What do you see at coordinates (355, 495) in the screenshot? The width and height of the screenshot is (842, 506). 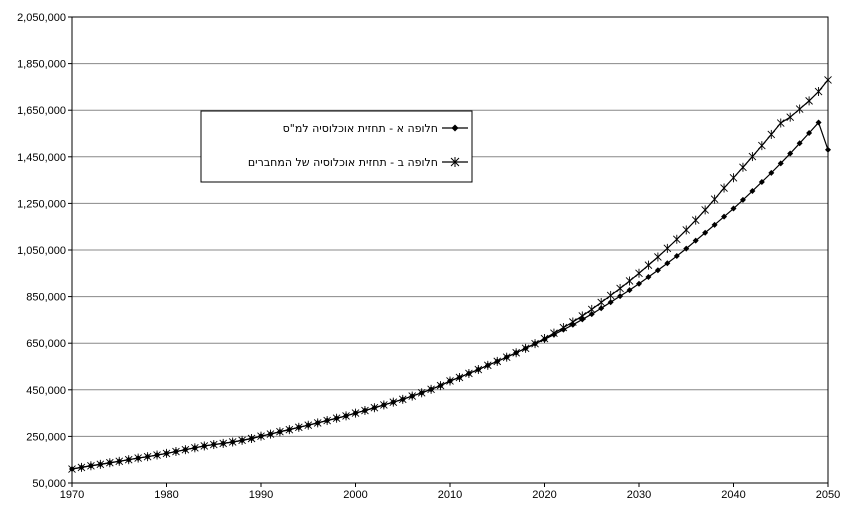 I see `x-tick-label-3: 2000` at bounding box center [355, 495].